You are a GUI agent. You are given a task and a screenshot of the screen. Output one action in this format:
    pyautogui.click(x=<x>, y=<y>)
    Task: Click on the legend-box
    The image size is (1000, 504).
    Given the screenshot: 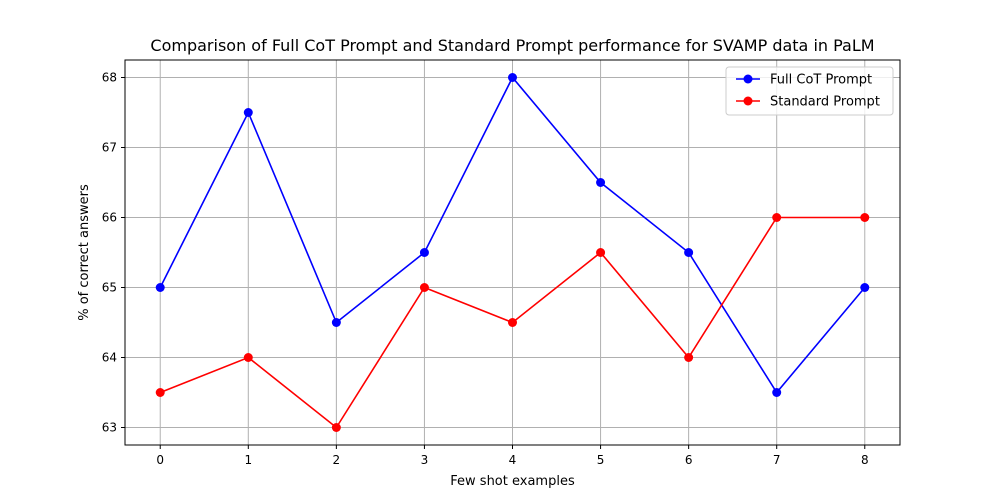 What is the action you would take?
    pyautogui.click(x=809, y=91)
    